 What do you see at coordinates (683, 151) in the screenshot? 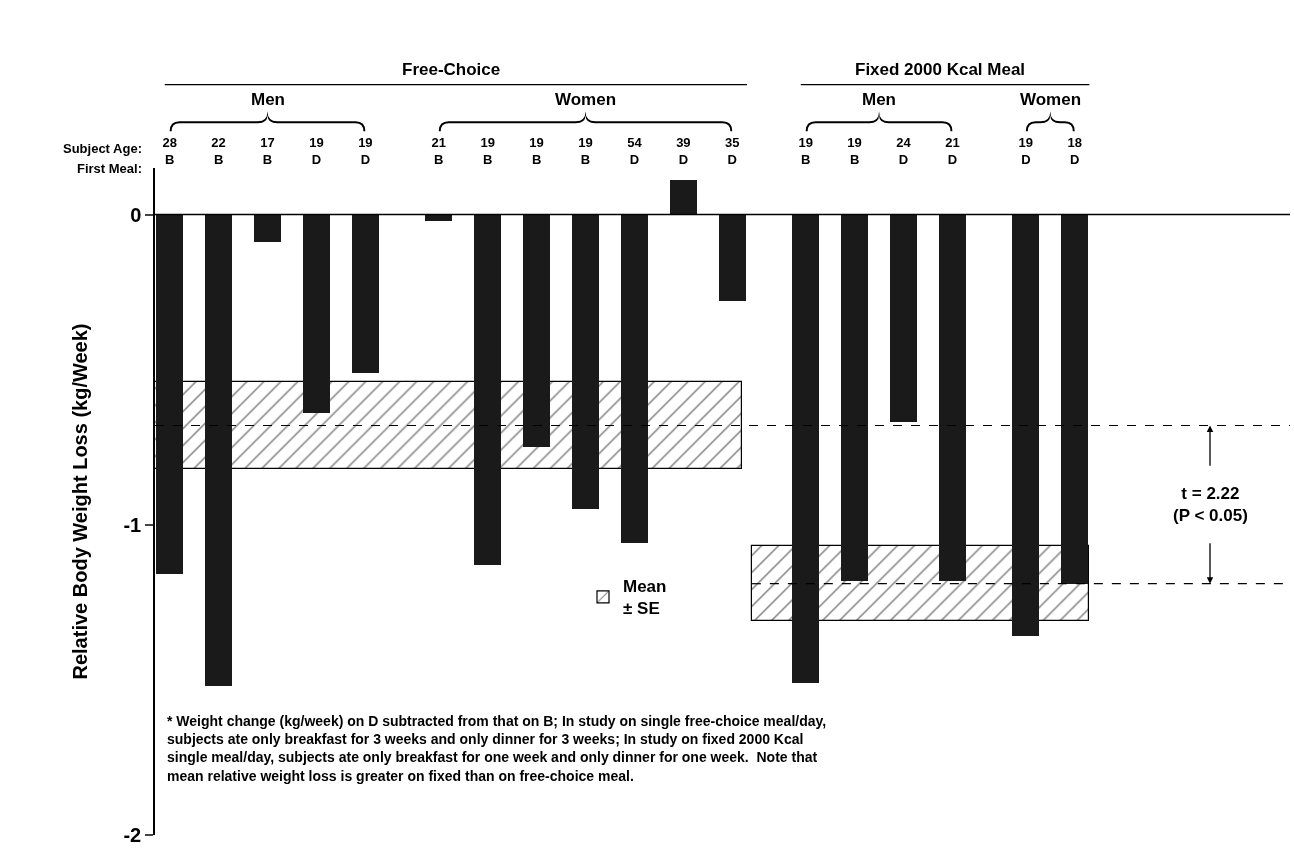
I see `x-tick-label: 39 D` at bounding box center [683, 151].